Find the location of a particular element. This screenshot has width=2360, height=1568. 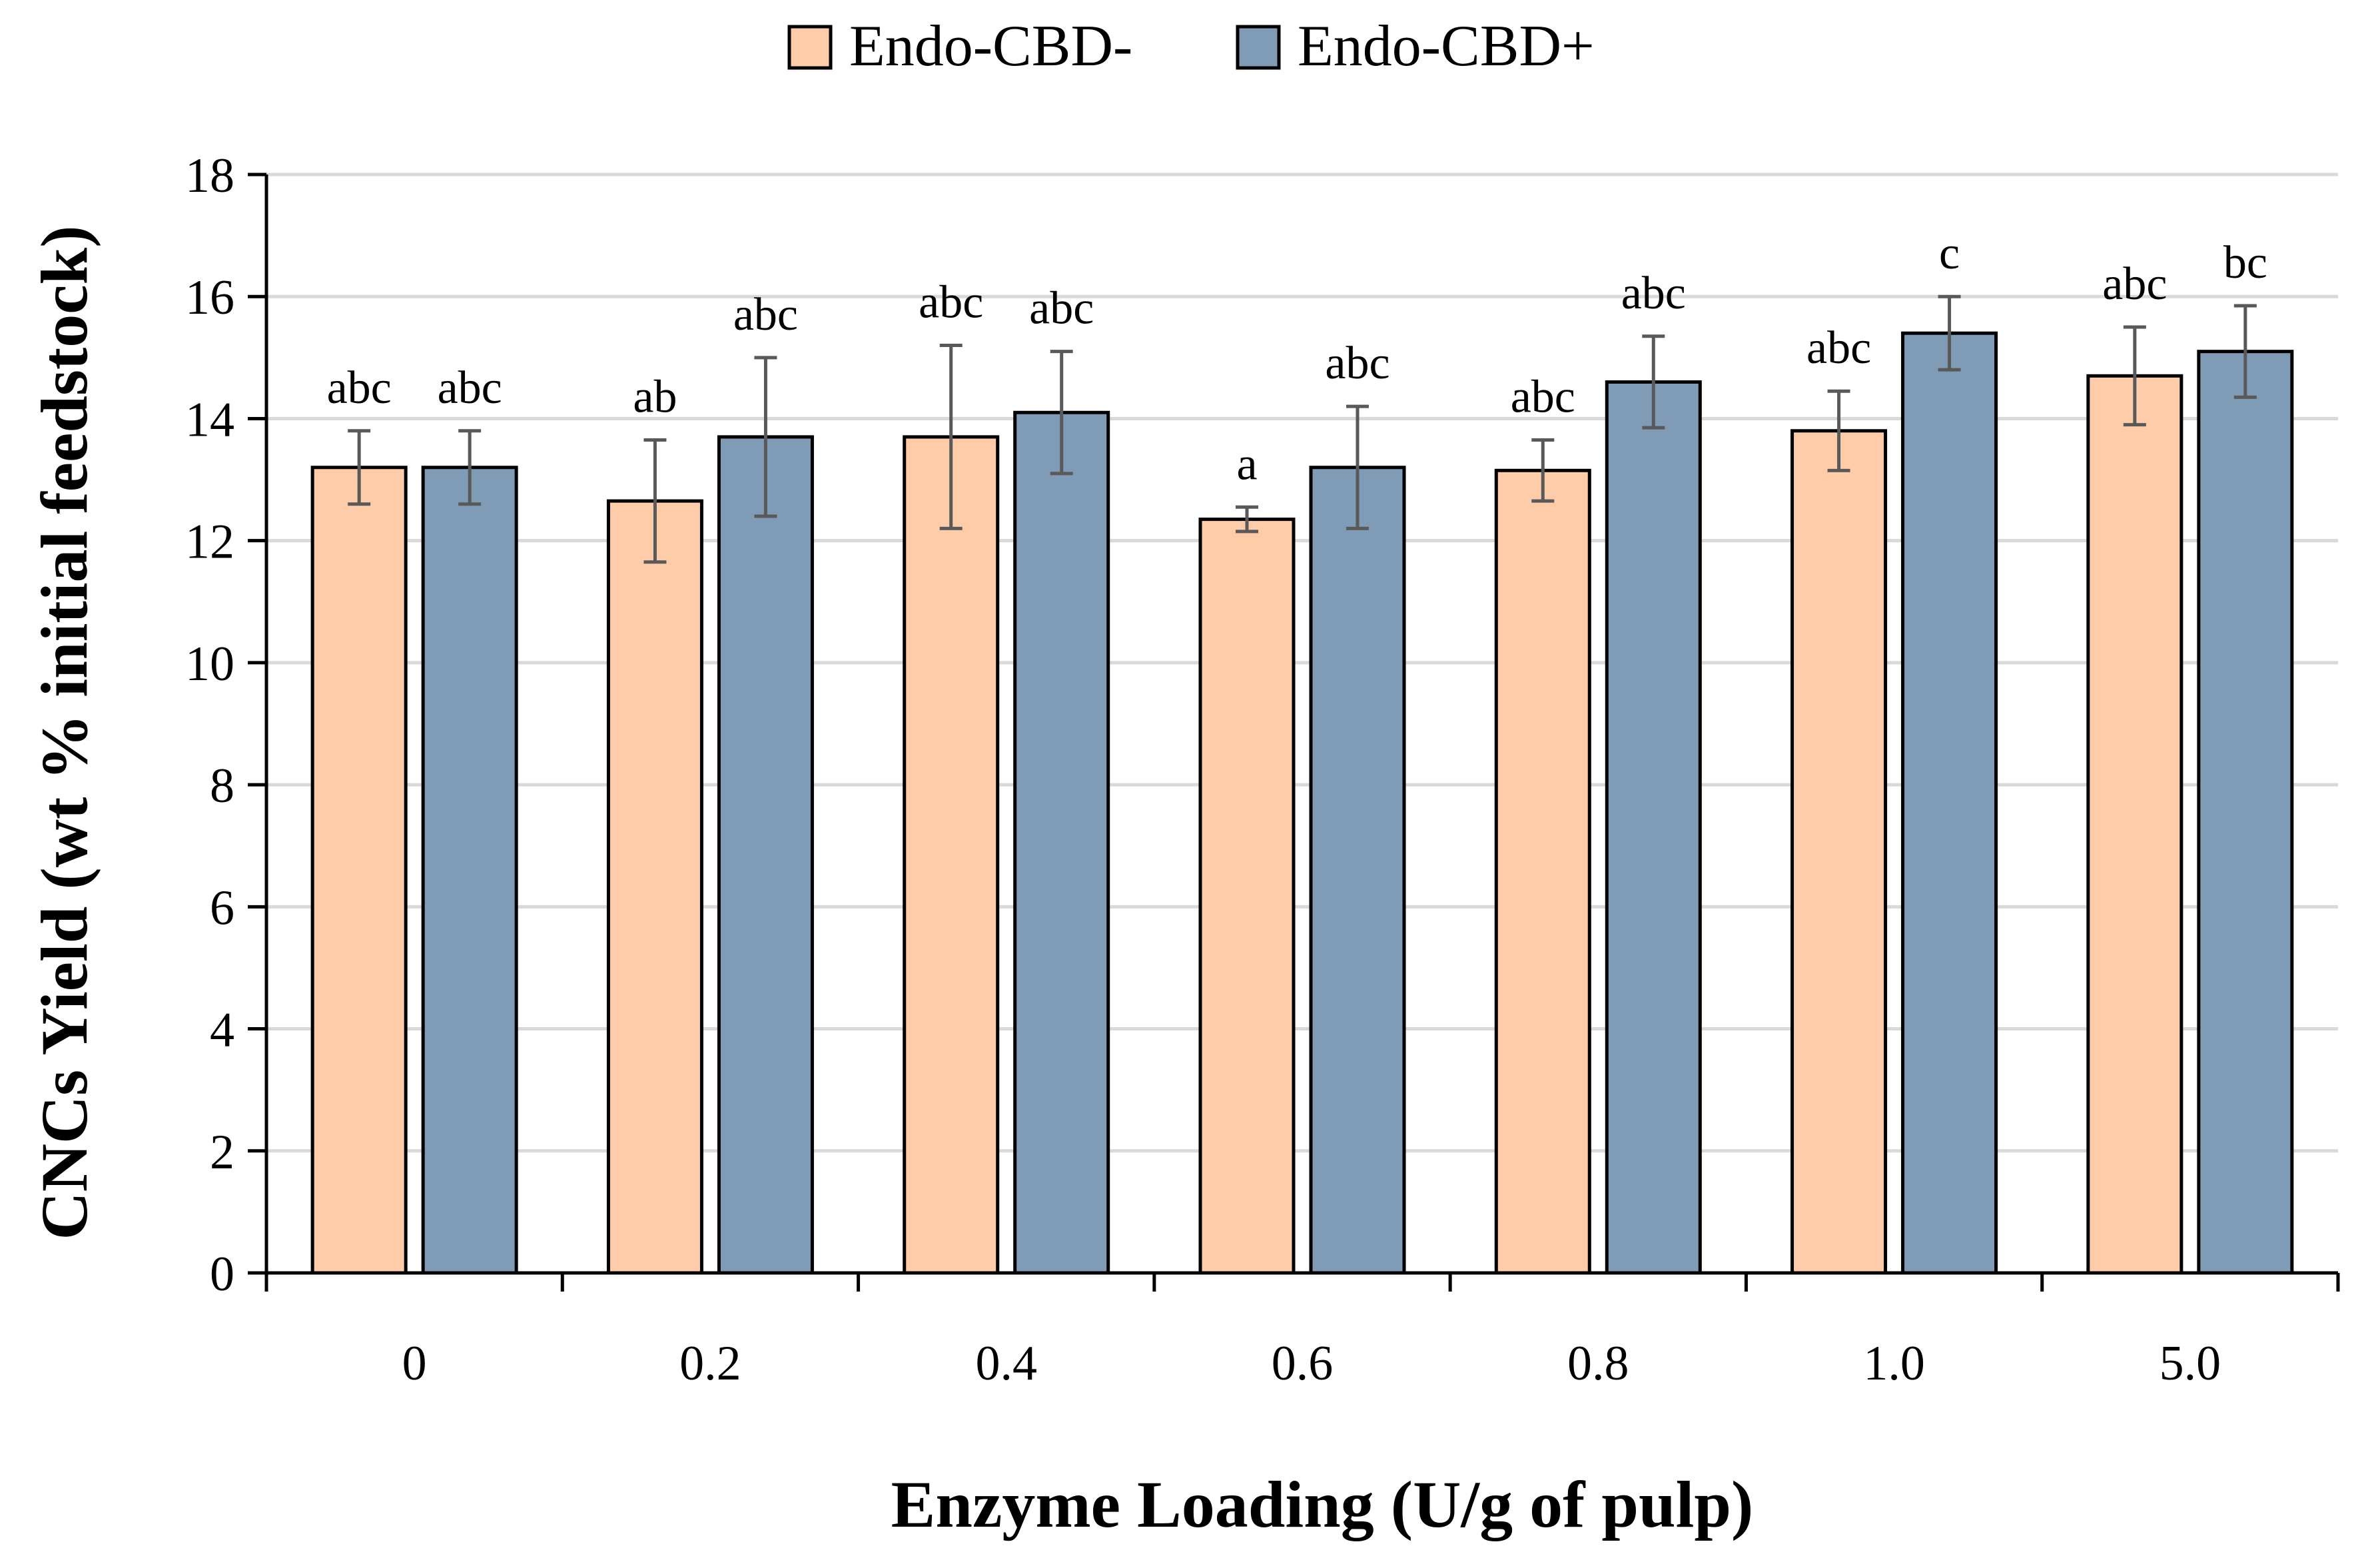

y-tick-label: 4 is located at coordinates (222, 1030).